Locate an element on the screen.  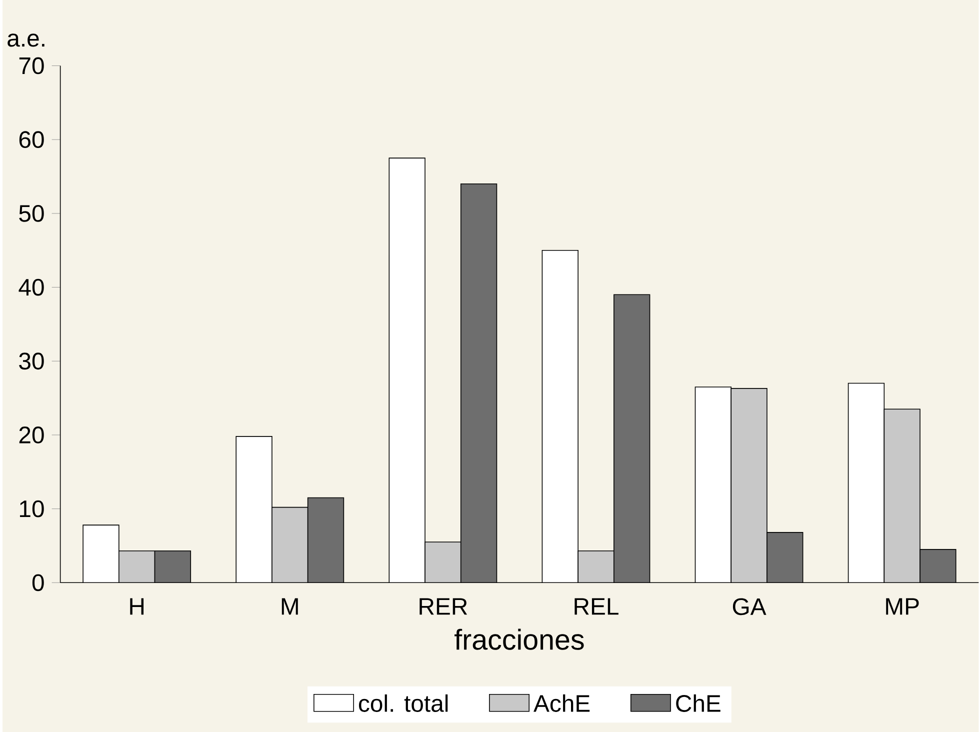
y-tick-label: 20 is located at coordinates (31, 435).